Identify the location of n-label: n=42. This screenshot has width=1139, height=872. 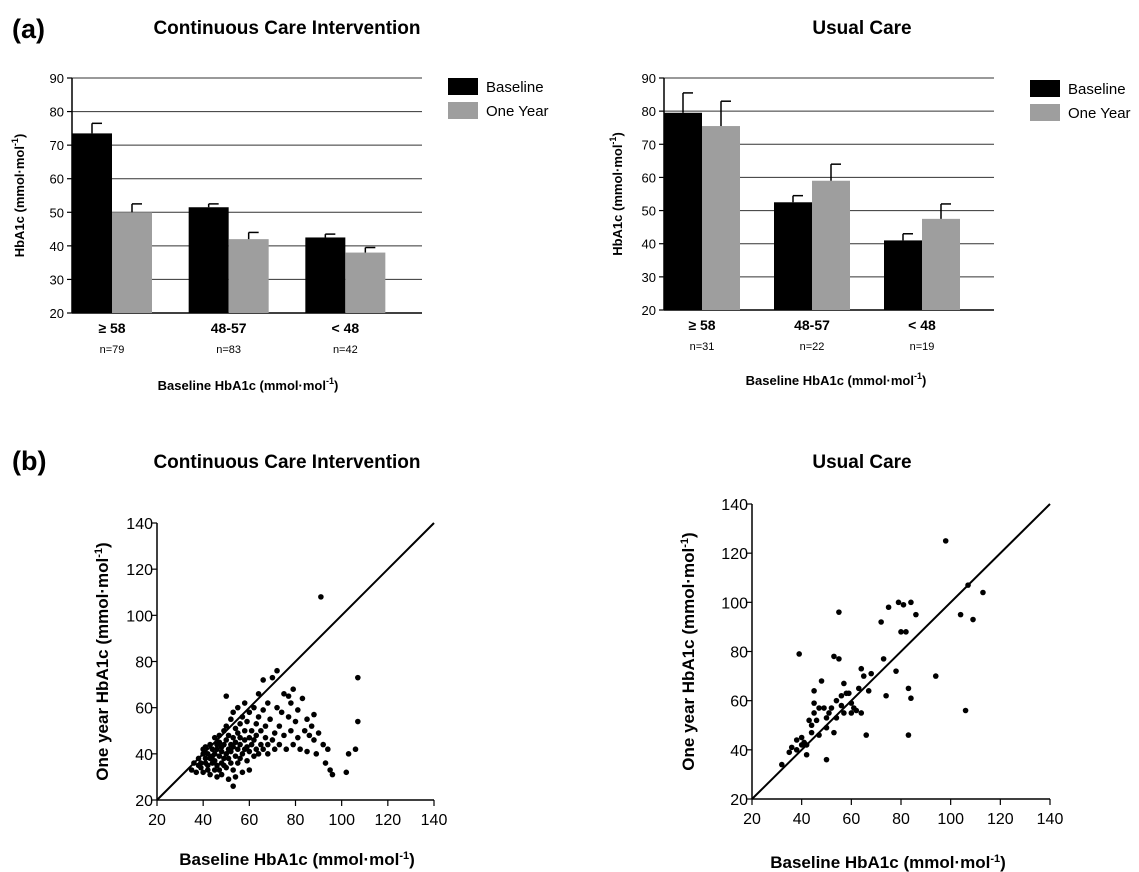
(345, 350).